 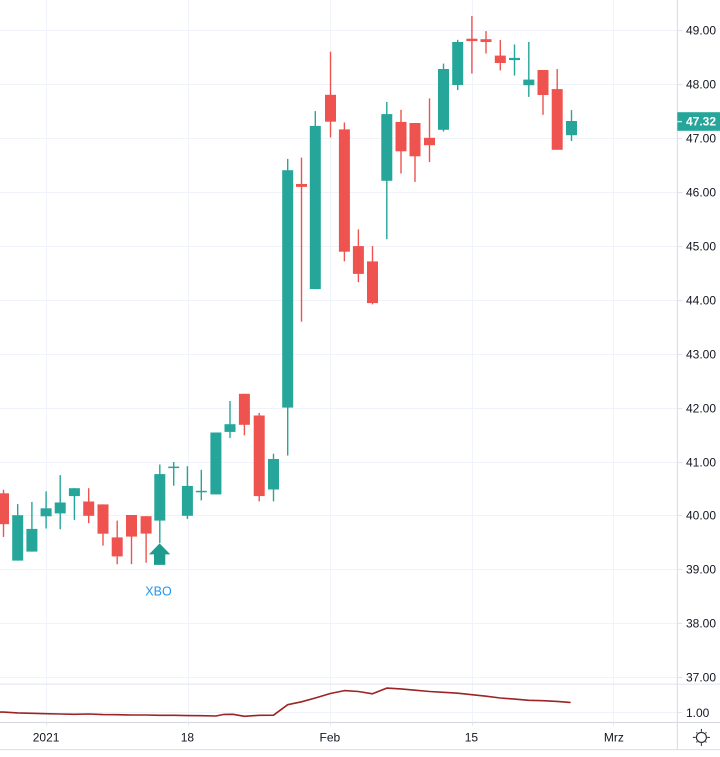 I want to click on svg-text: 48.00, so click(x=701, y=85).